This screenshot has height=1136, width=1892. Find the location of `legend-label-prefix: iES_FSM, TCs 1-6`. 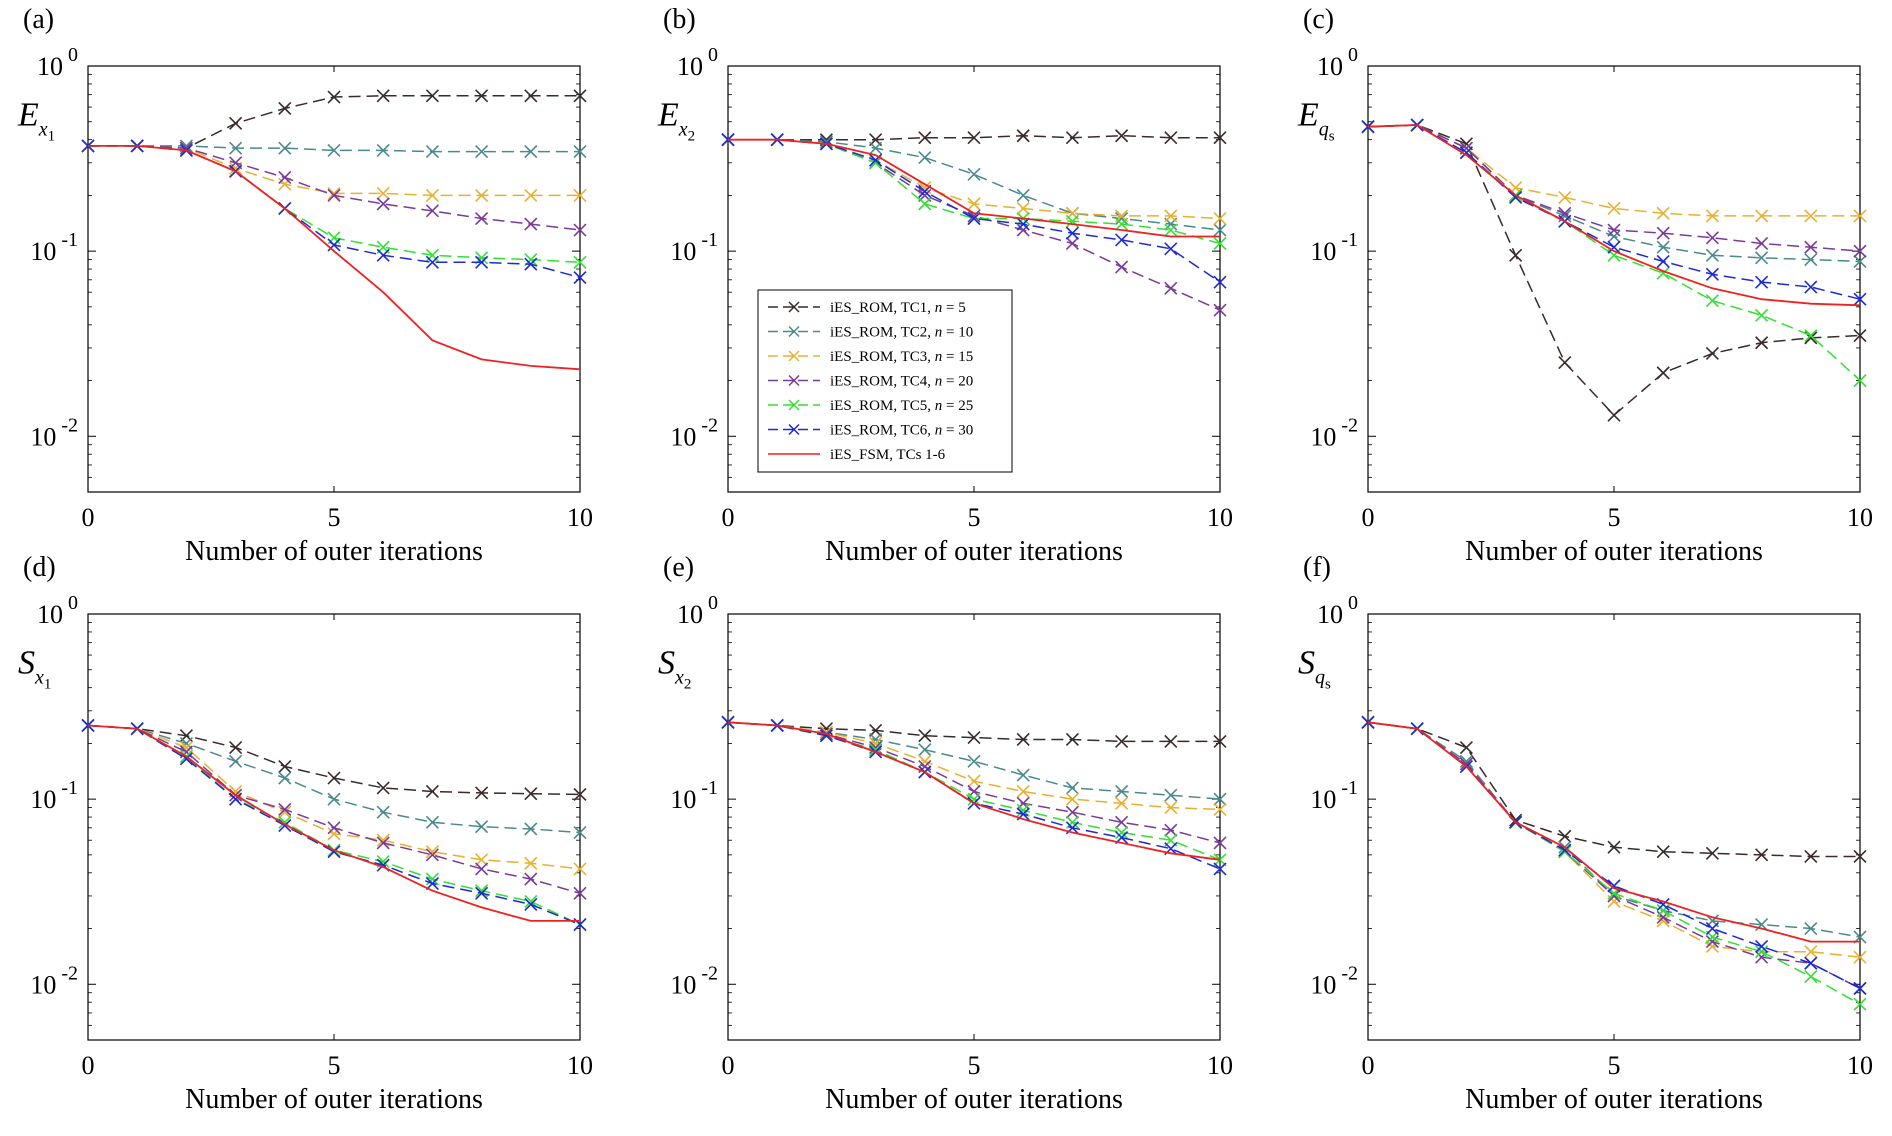

legend-label-prefix: iES_FSM, TCs 1-6 is located at coordinates (888, 455).